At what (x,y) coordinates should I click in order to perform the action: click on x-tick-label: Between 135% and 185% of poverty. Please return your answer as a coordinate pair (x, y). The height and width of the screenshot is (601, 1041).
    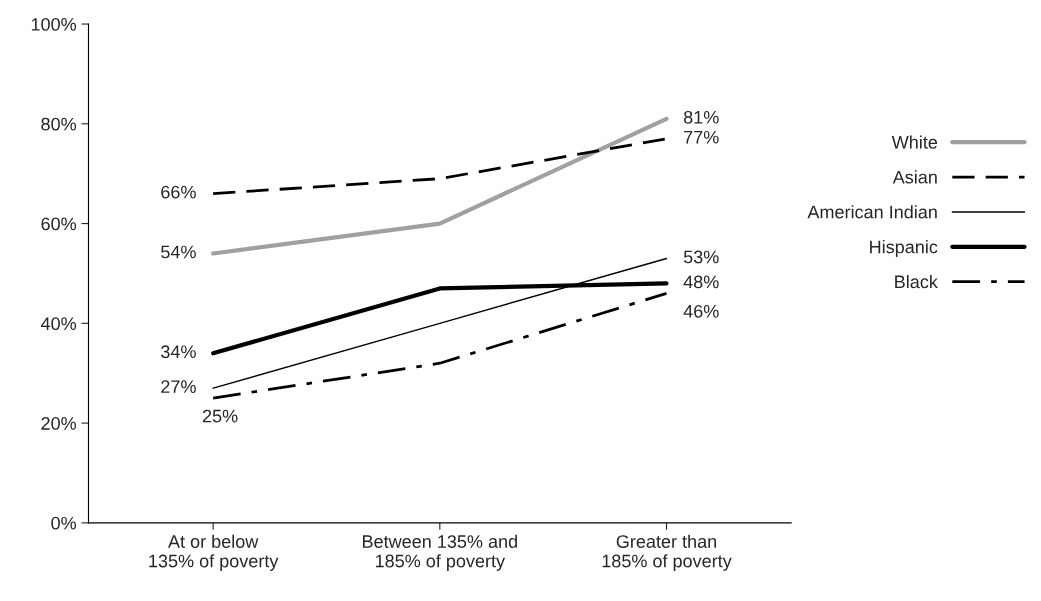
    Looking at the image, I should click on (440, 552).